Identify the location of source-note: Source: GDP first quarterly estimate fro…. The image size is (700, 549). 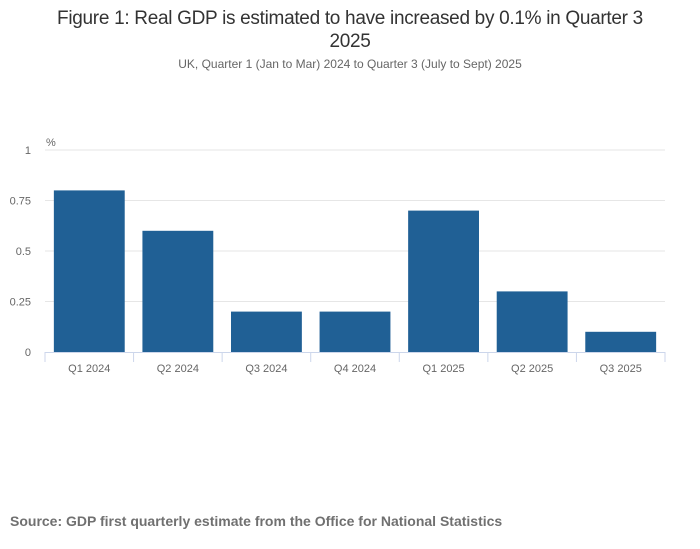
(256, 521).